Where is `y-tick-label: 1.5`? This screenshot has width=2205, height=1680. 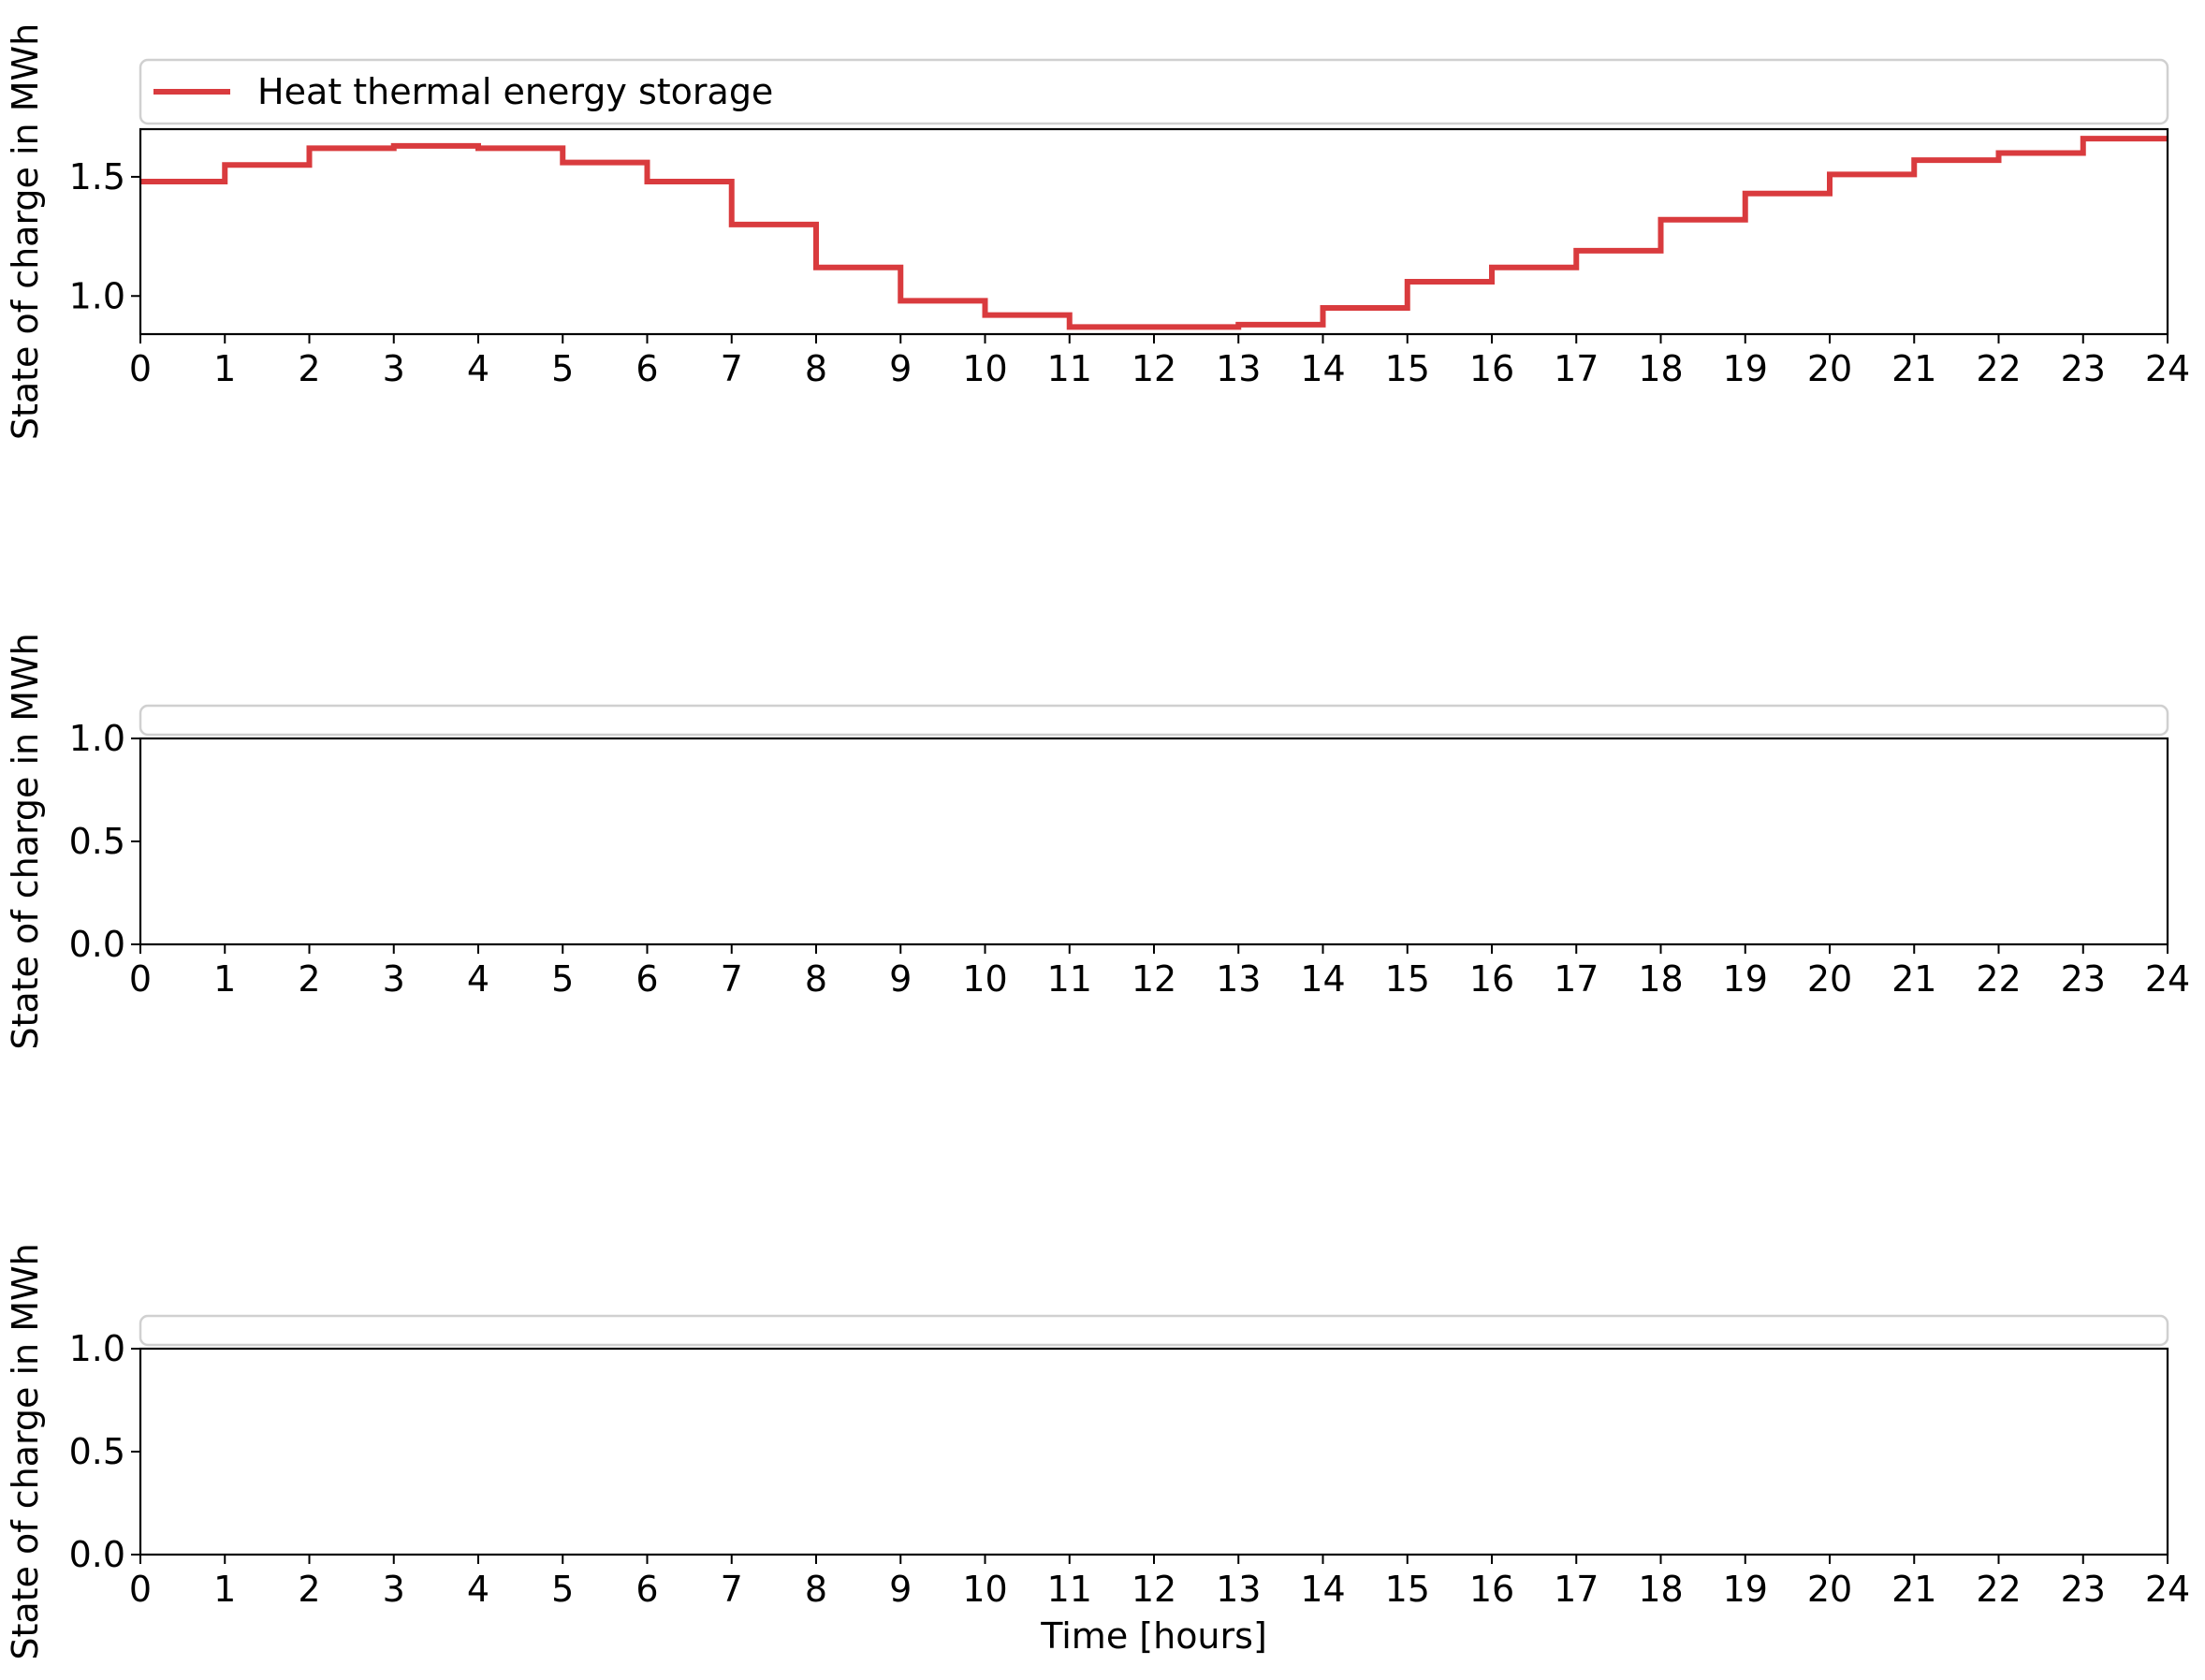 y-tick-label: 1.5 is located at coordinates (97, 176).